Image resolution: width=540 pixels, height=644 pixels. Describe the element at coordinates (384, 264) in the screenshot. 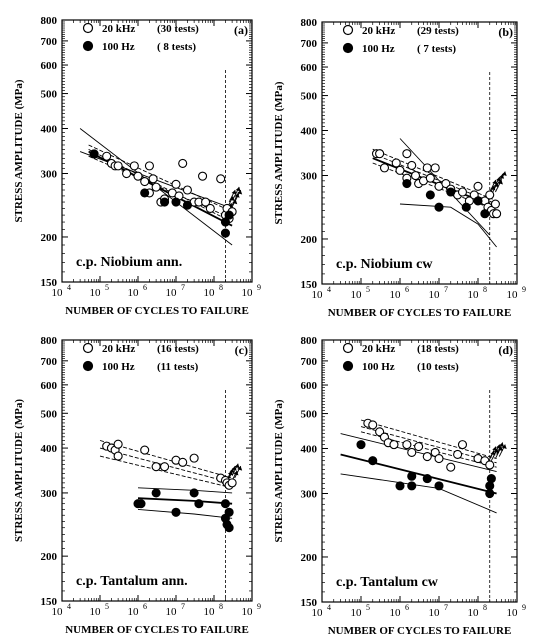

I see `material-label: c.p. Niobium cw` at that location.